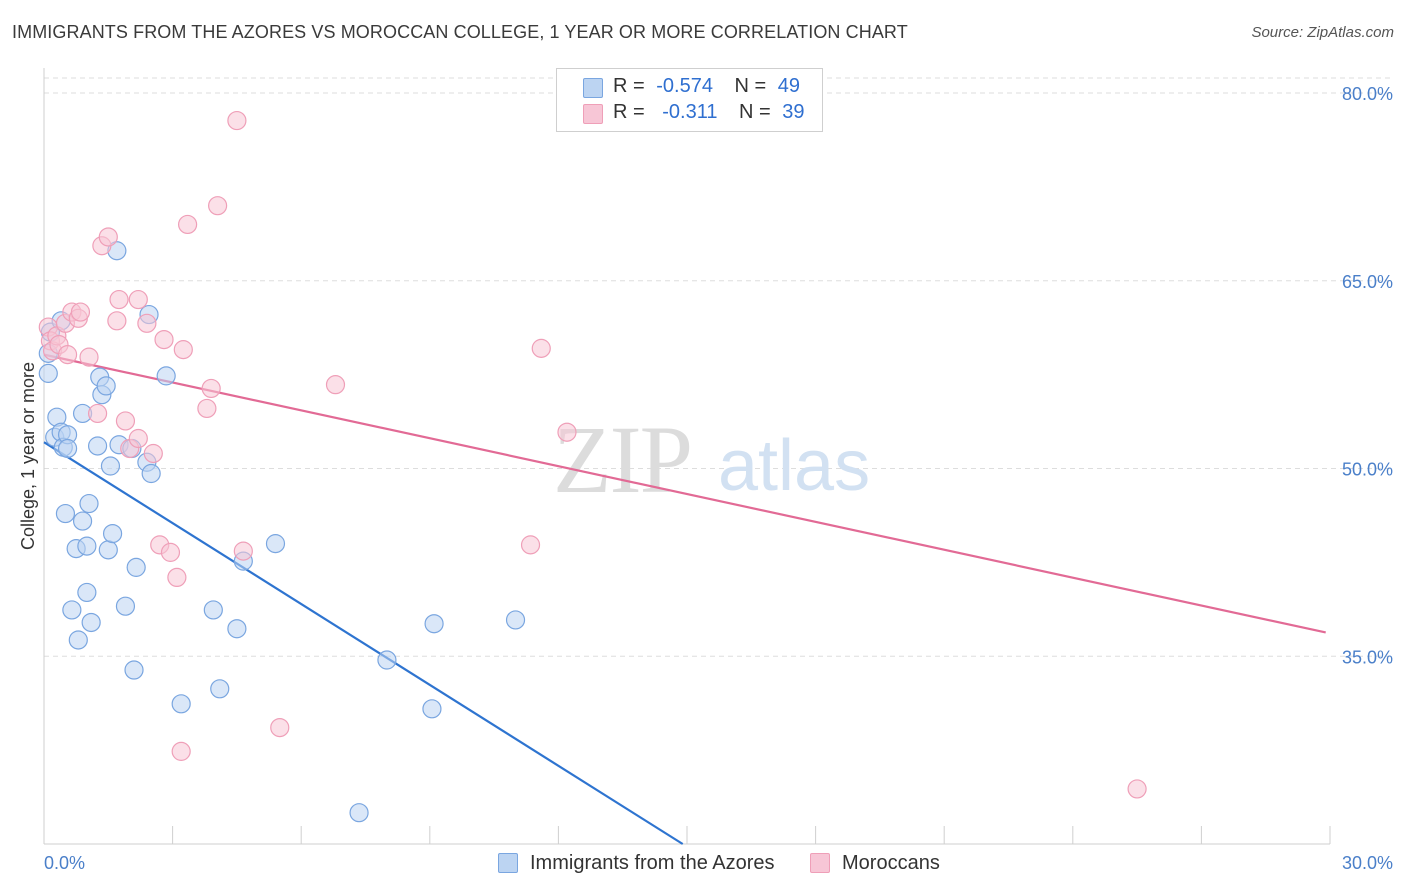  I want to click on x-ticks, so click(687, 835).